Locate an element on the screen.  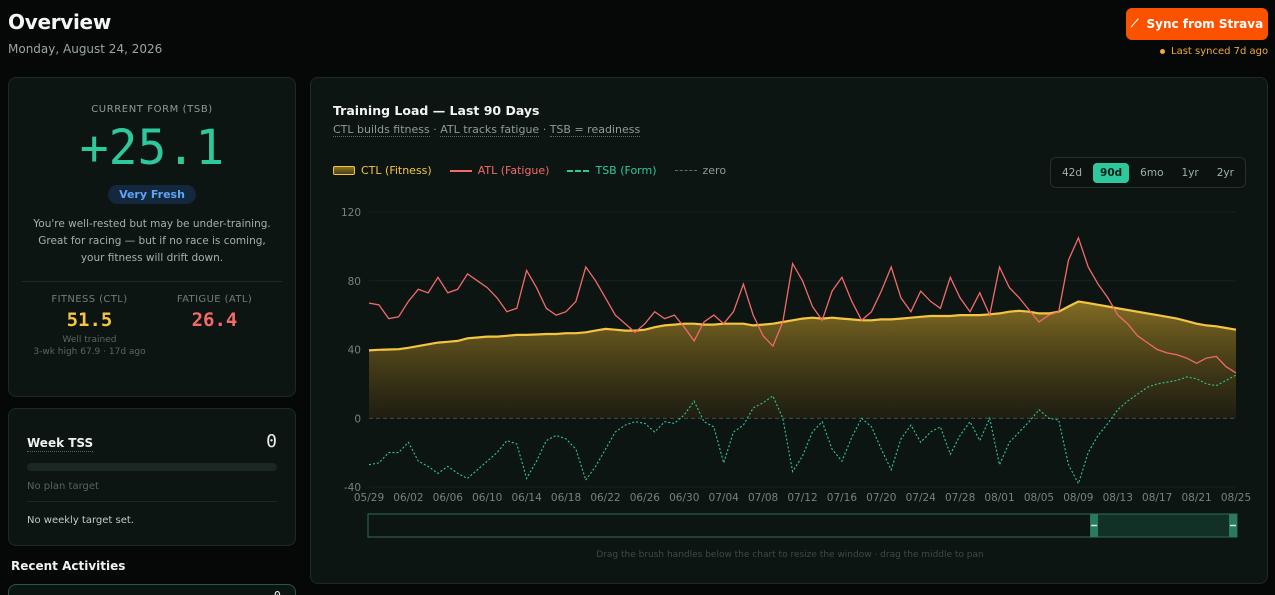
range-2yr-button: 2yr is located at coordinates (1225, 172).